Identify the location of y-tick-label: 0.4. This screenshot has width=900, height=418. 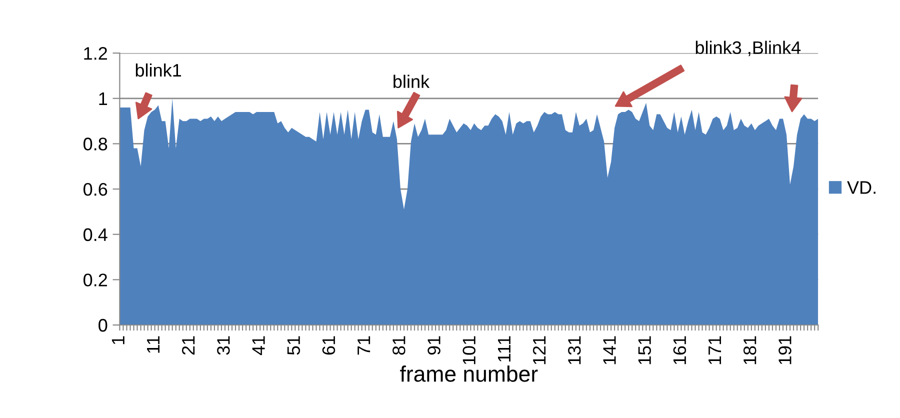
(96, 235).